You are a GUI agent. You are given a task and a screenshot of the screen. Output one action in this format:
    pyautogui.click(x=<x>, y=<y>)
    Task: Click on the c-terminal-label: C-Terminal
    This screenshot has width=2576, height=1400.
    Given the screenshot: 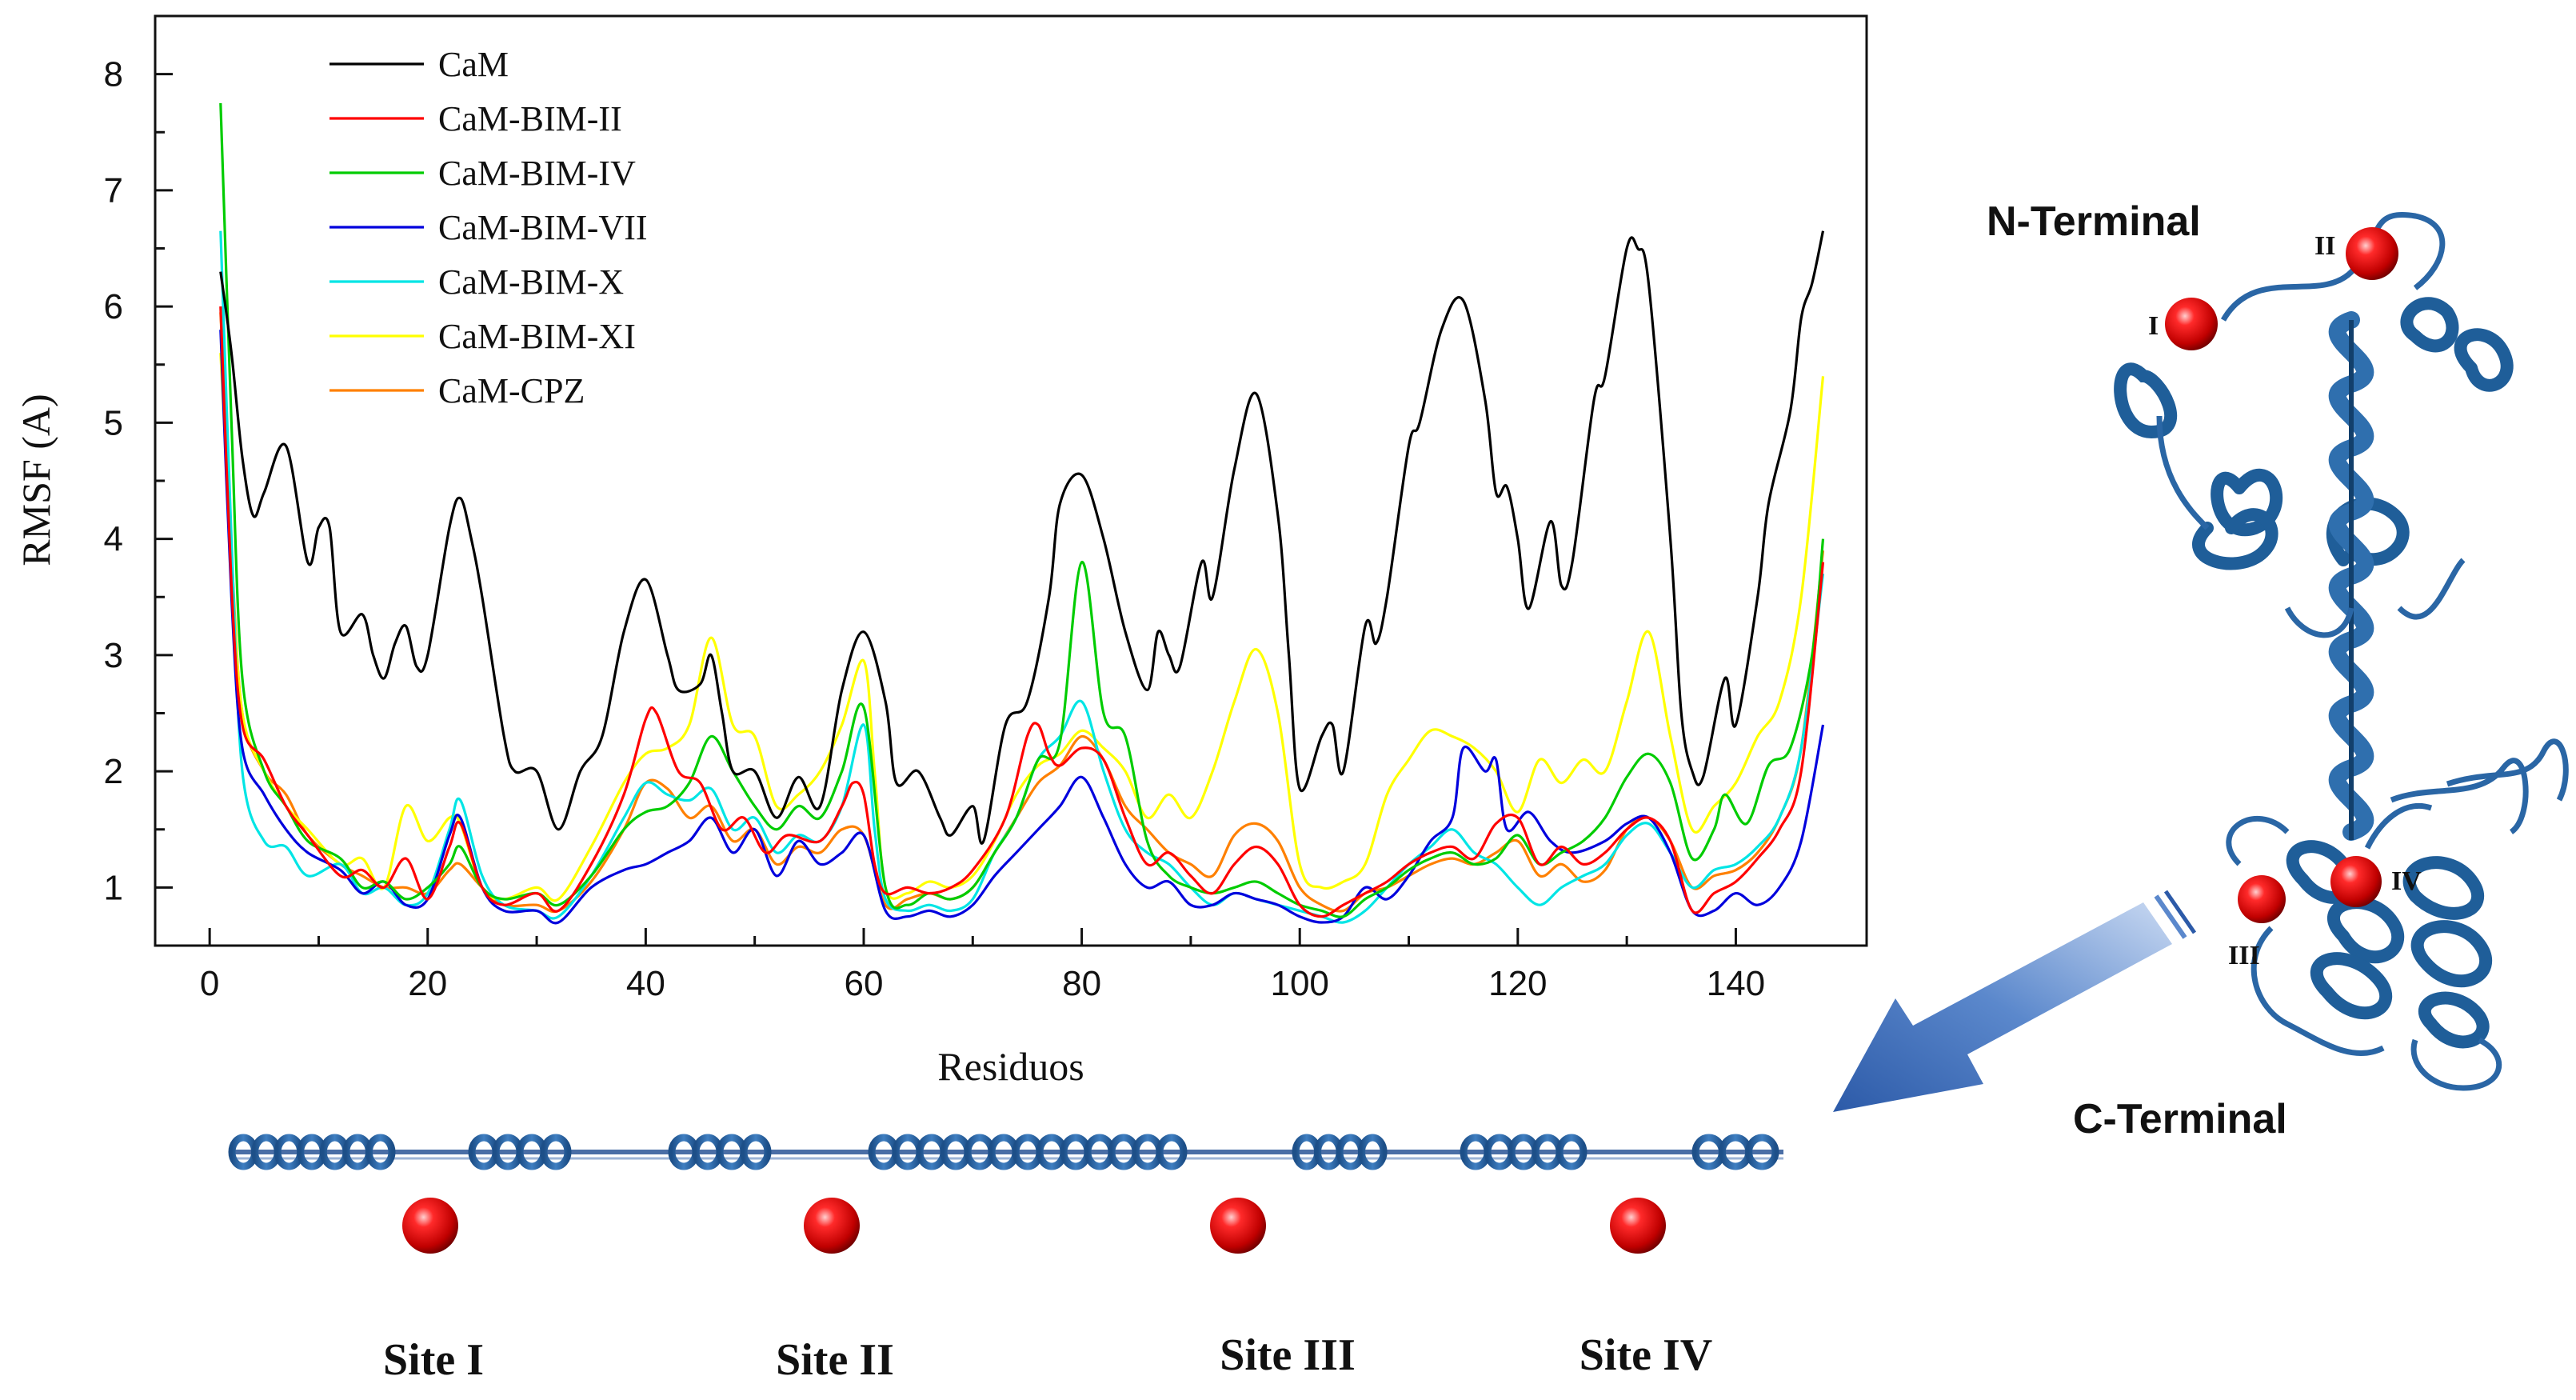 What is the action you would take?
    pyautogui.click(x=2180, y=1119)
    